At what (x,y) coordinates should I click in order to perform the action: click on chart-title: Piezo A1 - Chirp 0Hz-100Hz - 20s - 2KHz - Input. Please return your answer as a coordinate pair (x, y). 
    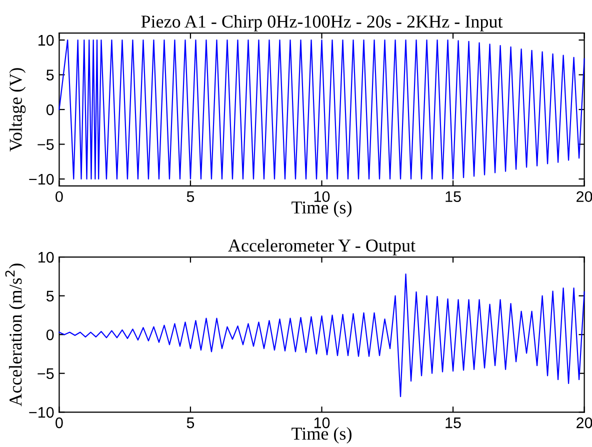
    Looking at the image, I should click on (322, 23).